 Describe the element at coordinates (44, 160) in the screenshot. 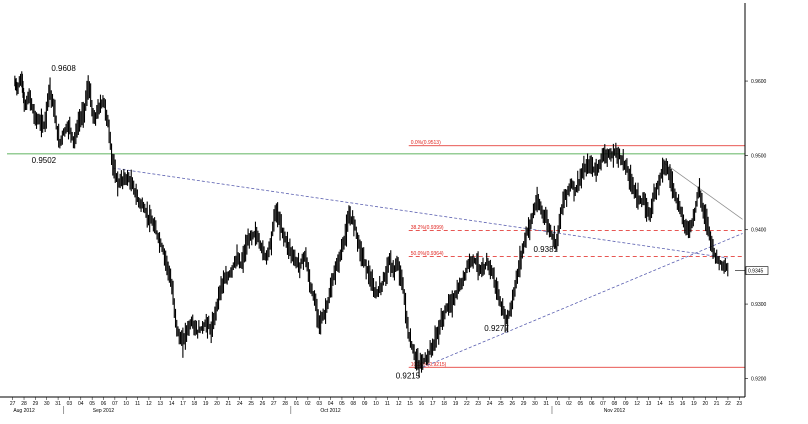

I see `price-annotation: 0.9502` at that location.